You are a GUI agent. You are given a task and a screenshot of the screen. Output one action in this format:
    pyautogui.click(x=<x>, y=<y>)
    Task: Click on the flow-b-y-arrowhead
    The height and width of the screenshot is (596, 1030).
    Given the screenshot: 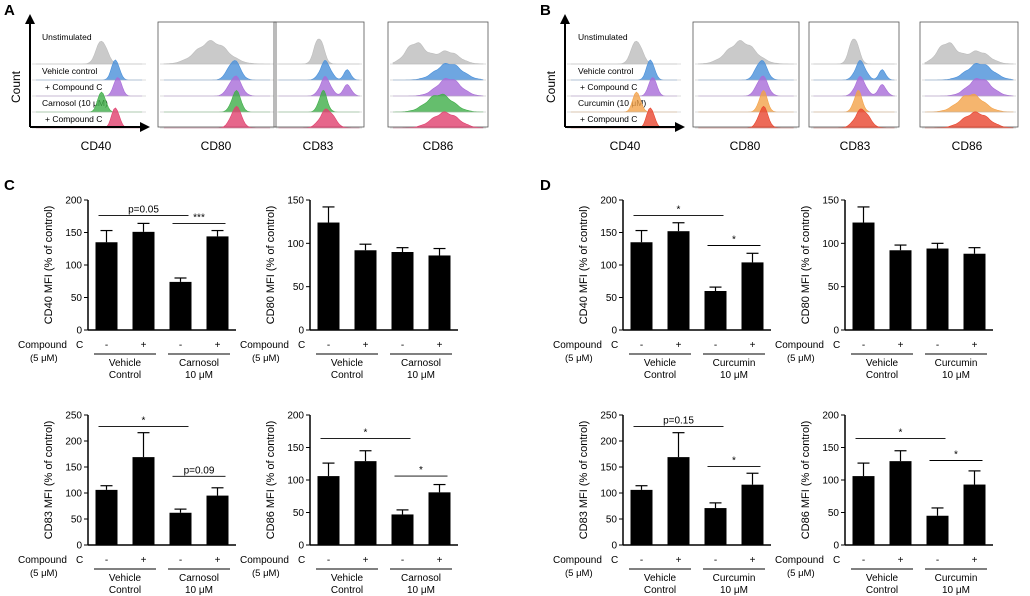 What is the action you would take?
    pyautogui.click(x=565, y=19)
    